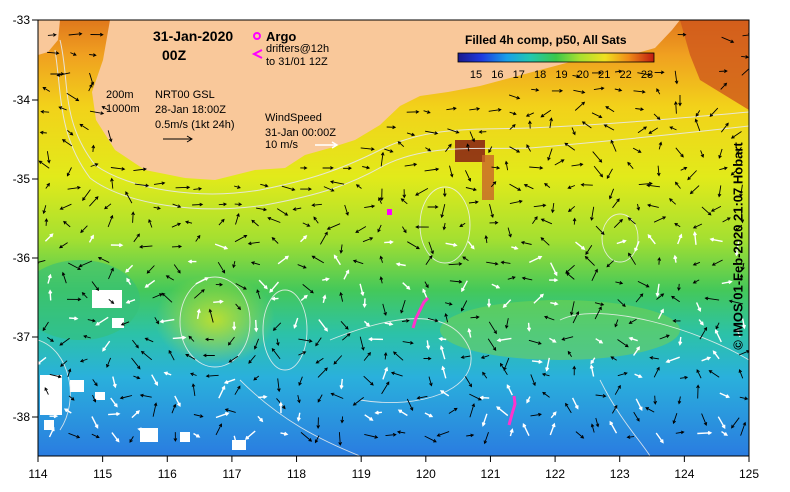  I want to click on land-southwest-cape, so click(49, 37).